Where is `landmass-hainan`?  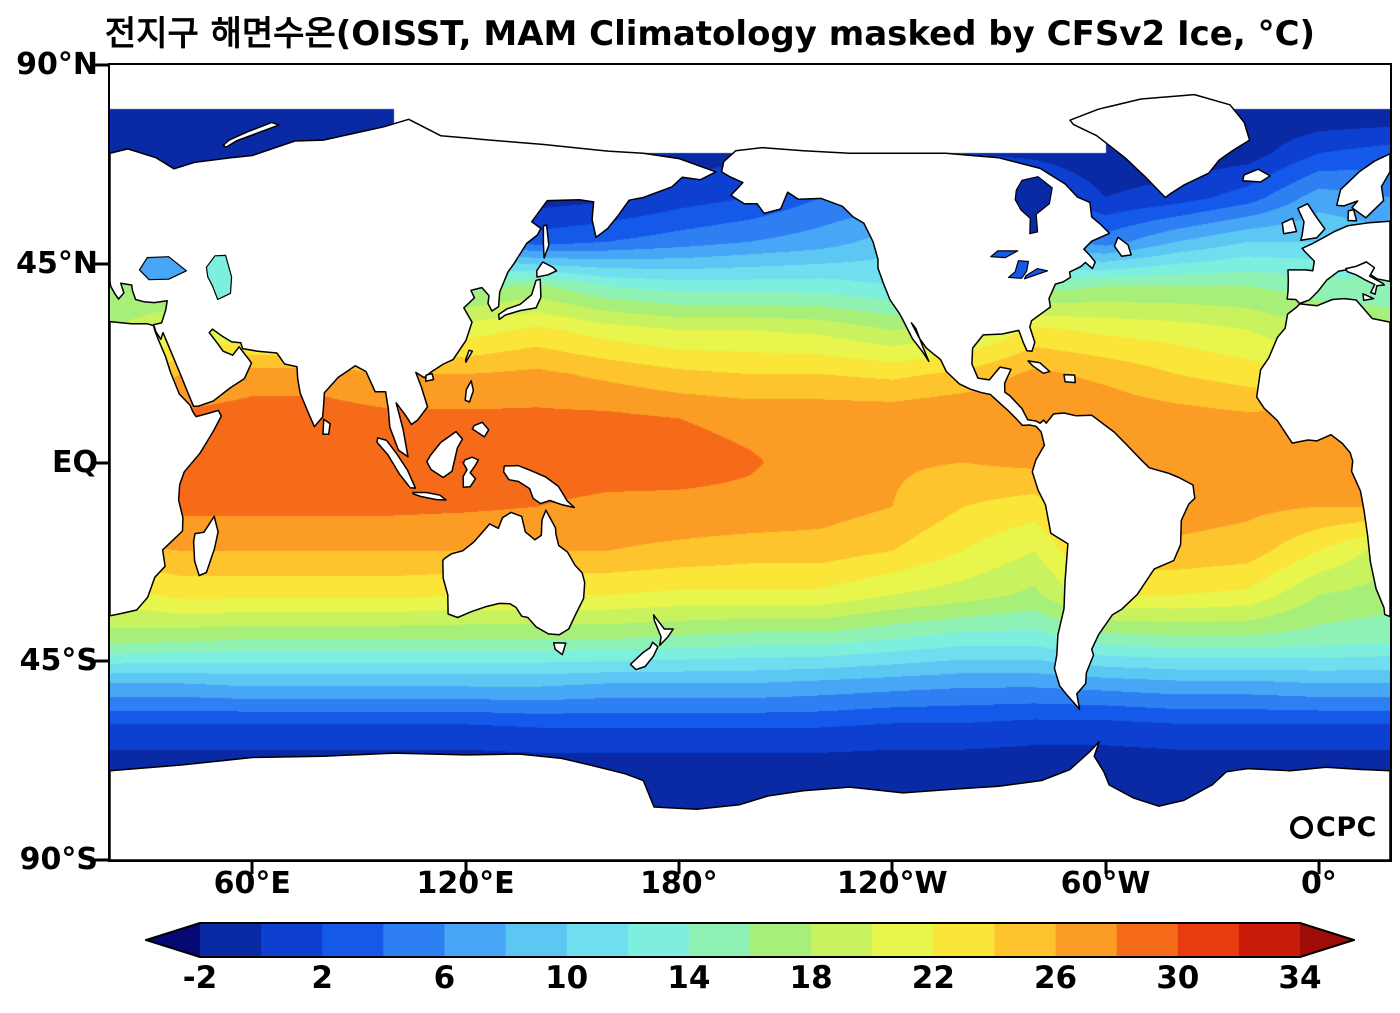
landmass-hainan is located at coordinates (429, 377).